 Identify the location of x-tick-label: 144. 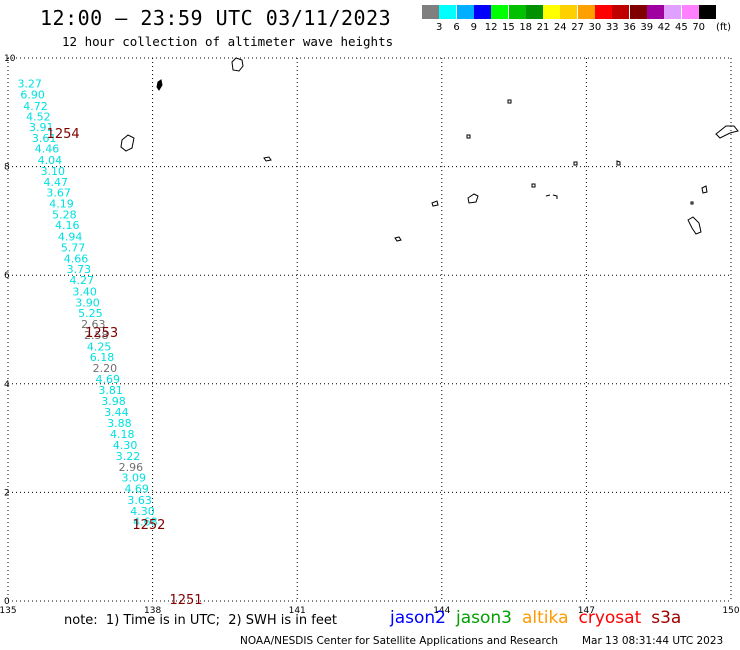
(441, 611).